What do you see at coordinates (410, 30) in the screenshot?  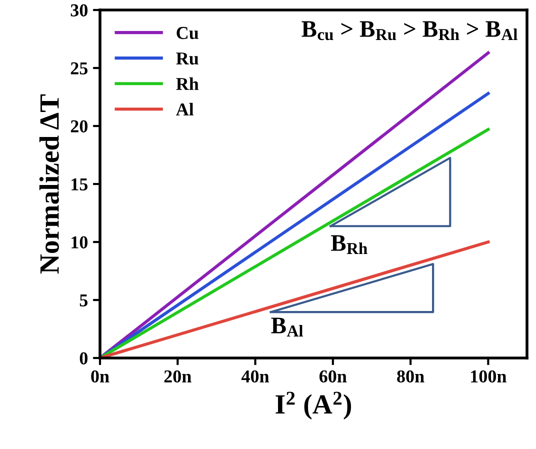 I see `annotation: B$_{cu}$ > B$_{Ru}$ > B$_{Rh}$ > B$_{Al}$` at bounding box center [410, 30].